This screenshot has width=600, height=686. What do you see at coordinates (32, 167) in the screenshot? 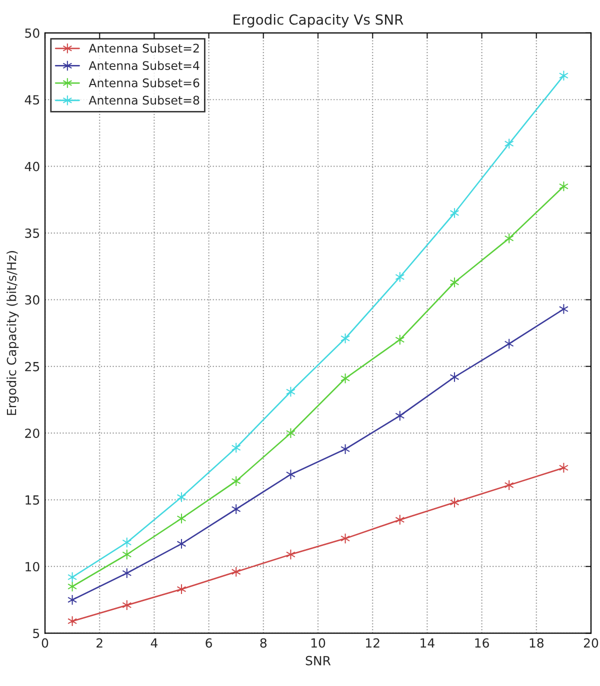
I see `y-tick-label: 40` at bounding box center [32, 167].